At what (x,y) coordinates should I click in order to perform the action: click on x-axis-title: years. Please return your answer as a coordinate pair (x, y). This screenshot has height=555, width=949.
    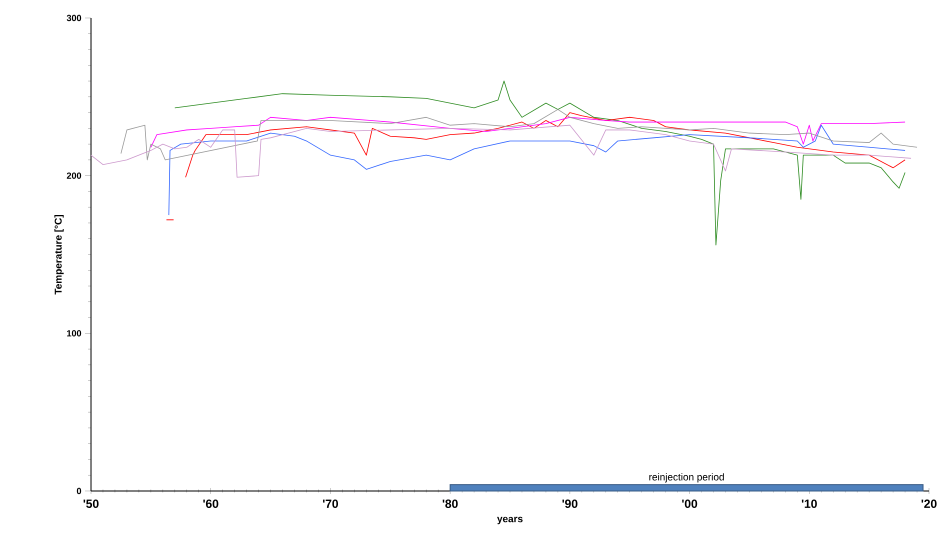
    Looking at the image, I should click on (510, 520).